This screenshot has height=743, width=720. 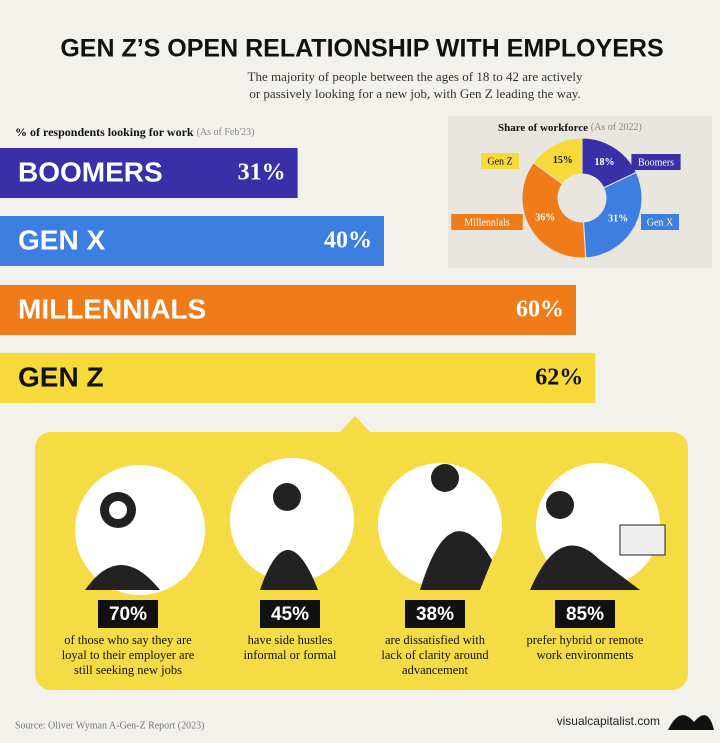 What do you see at coordinates (435, 640) in the screenshot?
I see `stat-text: are dissatisfied with` at bounding box center [435, 640].